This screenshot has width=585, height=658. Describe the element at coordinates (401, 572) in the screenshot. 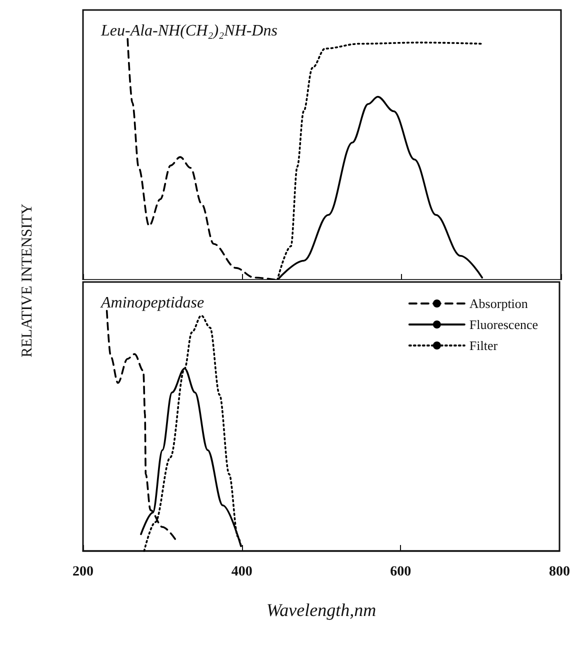

I see `x-tick-label: 600` at that location.